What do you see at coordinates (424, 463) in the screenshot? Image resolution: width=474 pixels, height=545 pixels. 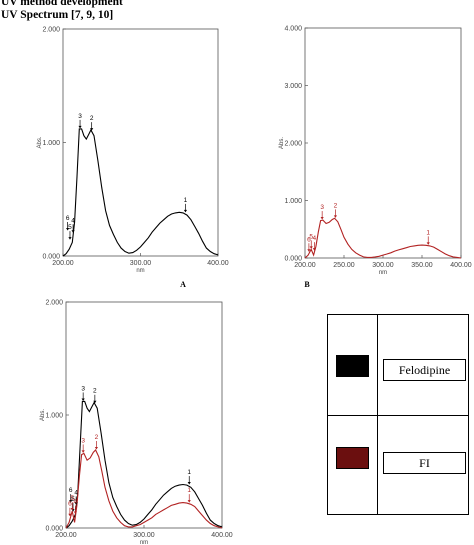 I see `legend-label-fi: FI` at bounding box center [424, 463].